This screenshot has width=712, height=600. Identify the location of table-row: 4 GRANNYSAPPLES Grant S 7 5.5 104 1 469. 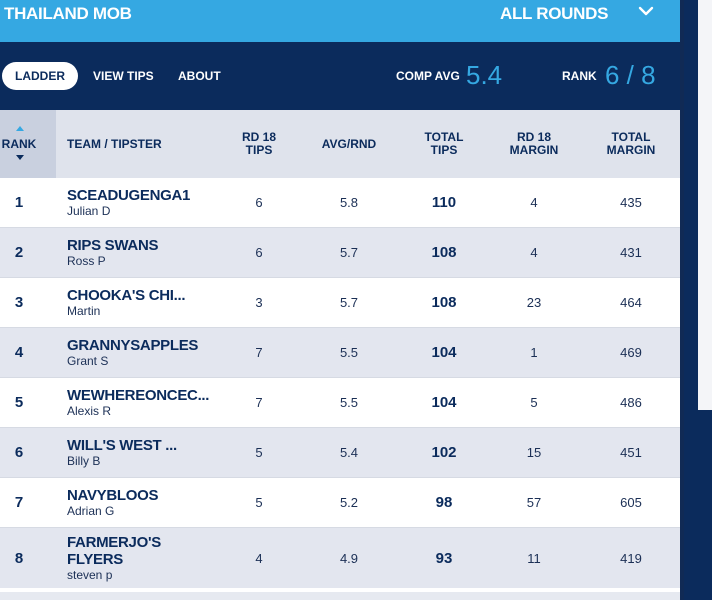
(340, 353).